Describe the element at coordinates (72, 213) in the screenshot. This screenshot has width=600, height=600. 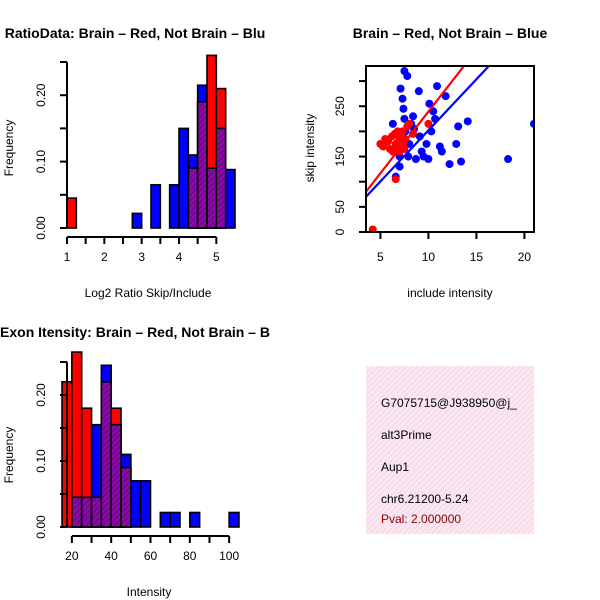
I see `ratio-red-bar` at that location.